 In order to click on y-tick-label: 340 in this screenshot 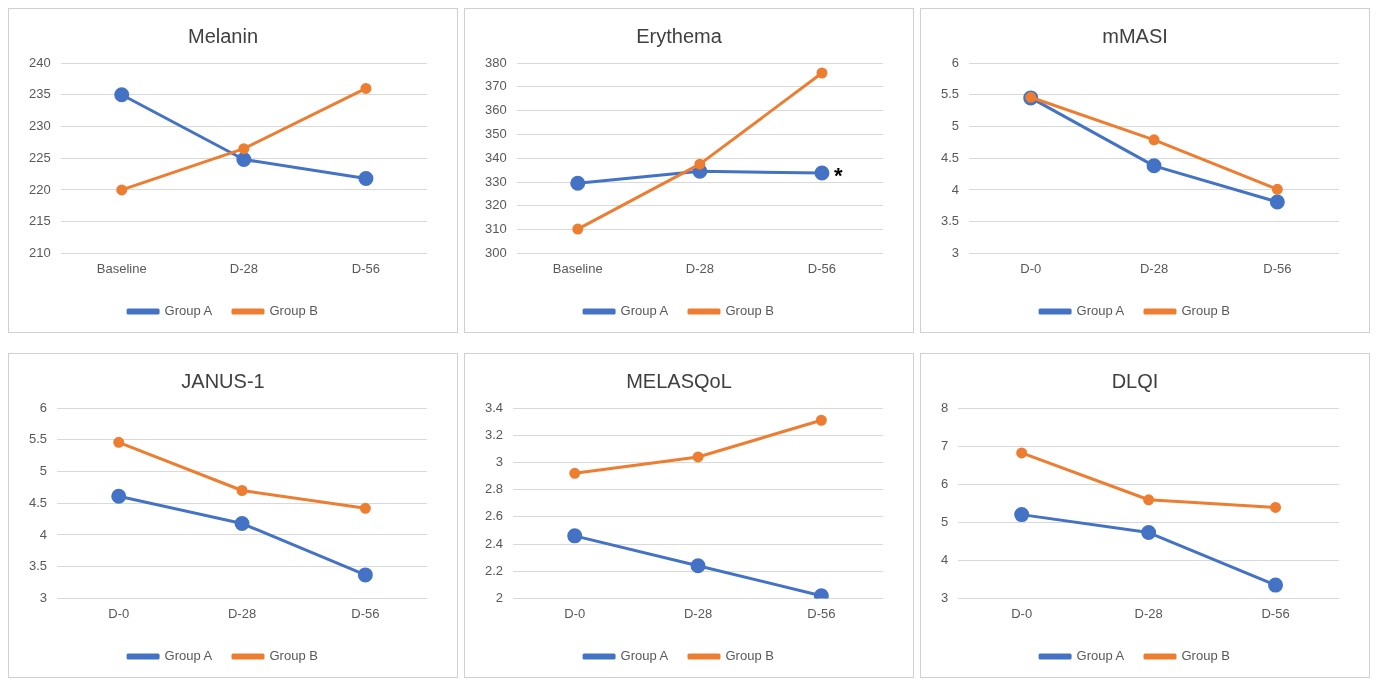, I will do `click(495, 157)`.